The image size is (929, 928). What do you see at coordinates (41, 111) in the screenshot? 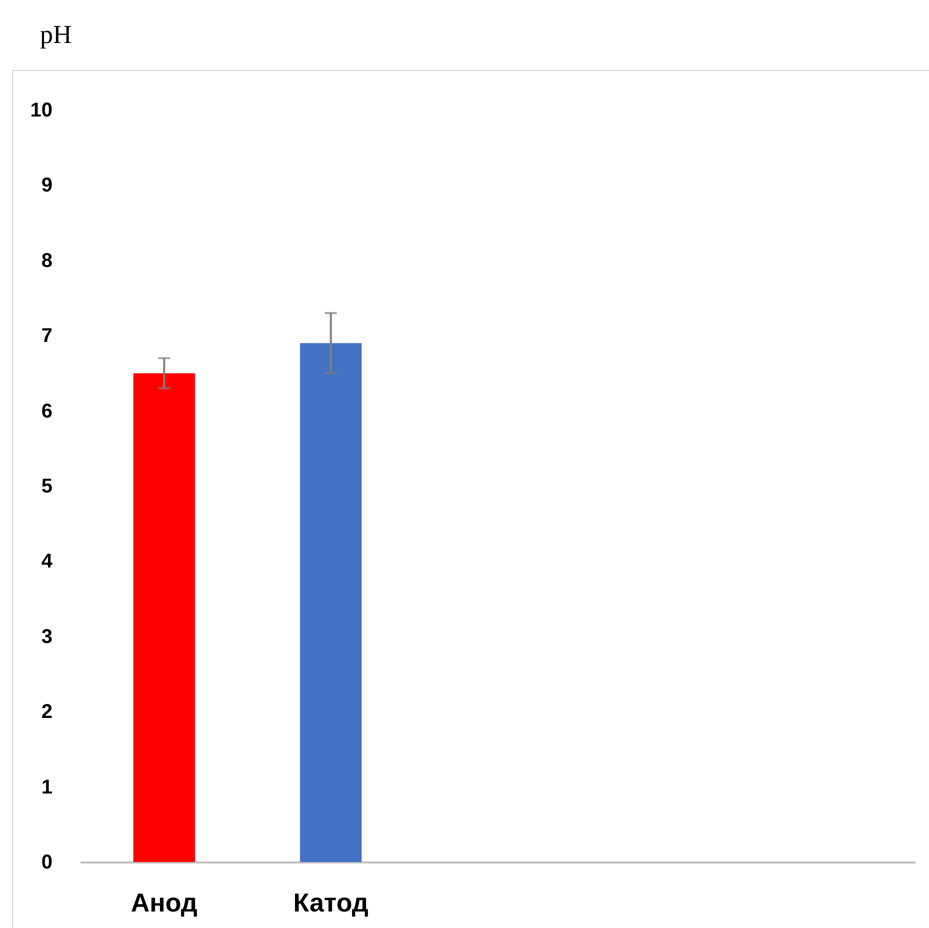
I see `y-tick-label: 10` at bounding box center [41, 111].